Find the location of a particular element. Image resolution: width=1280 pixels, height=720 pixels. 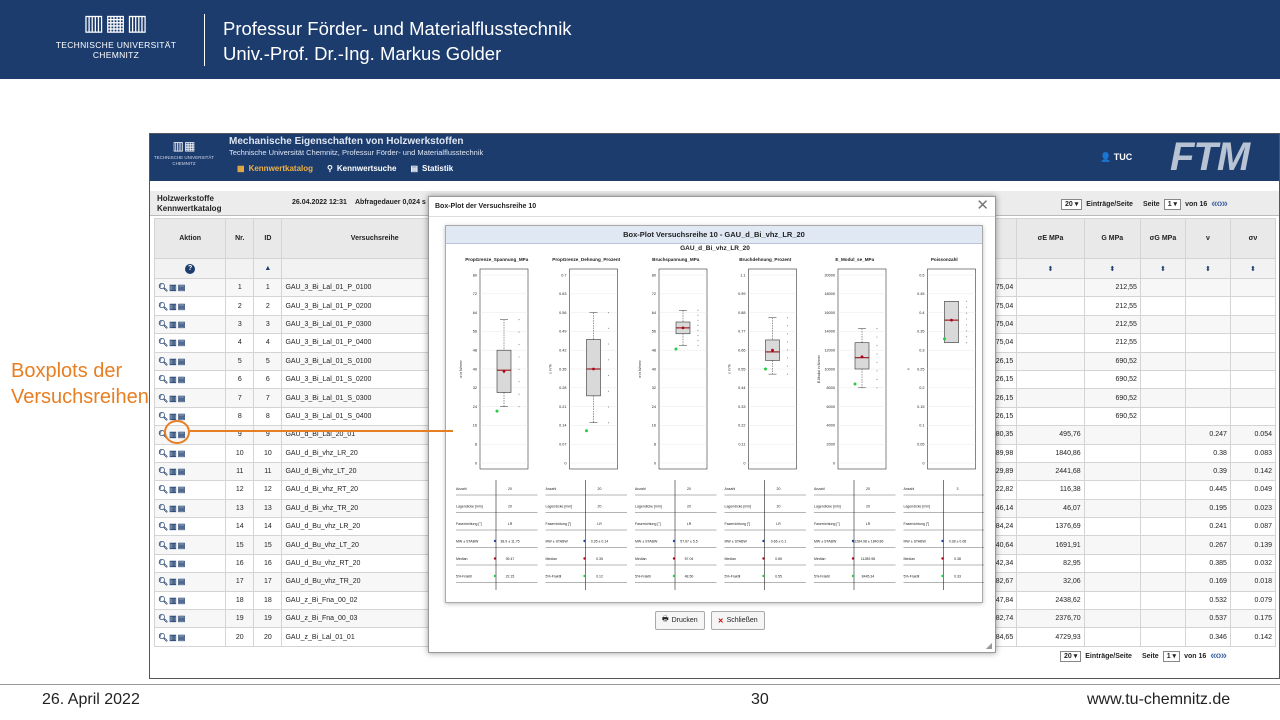

sort-asc-icon: ▲ is located at coordinates (268, 268).